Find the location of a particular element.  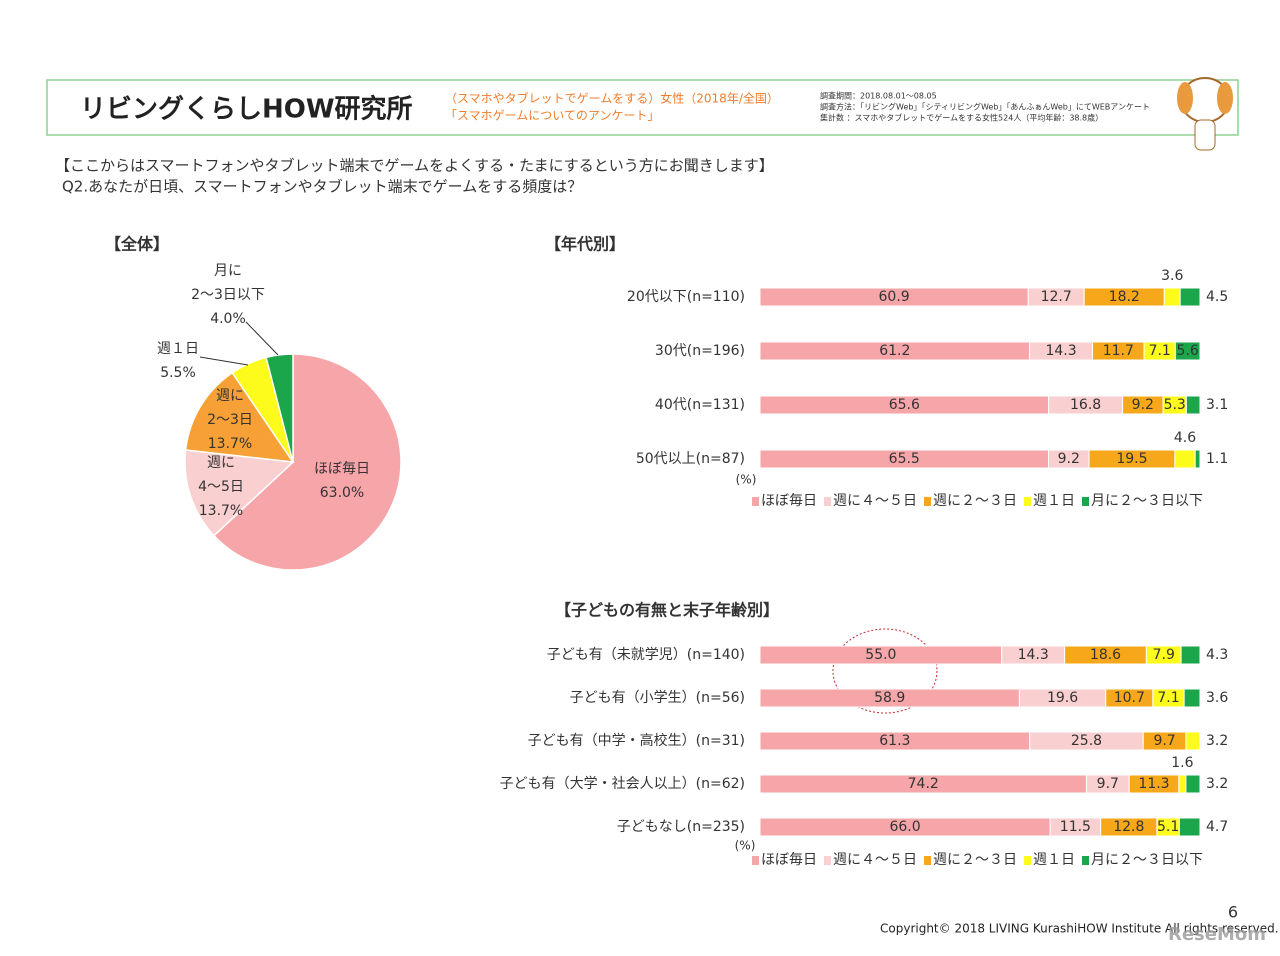

header-box is located at coordinates (642, 107).